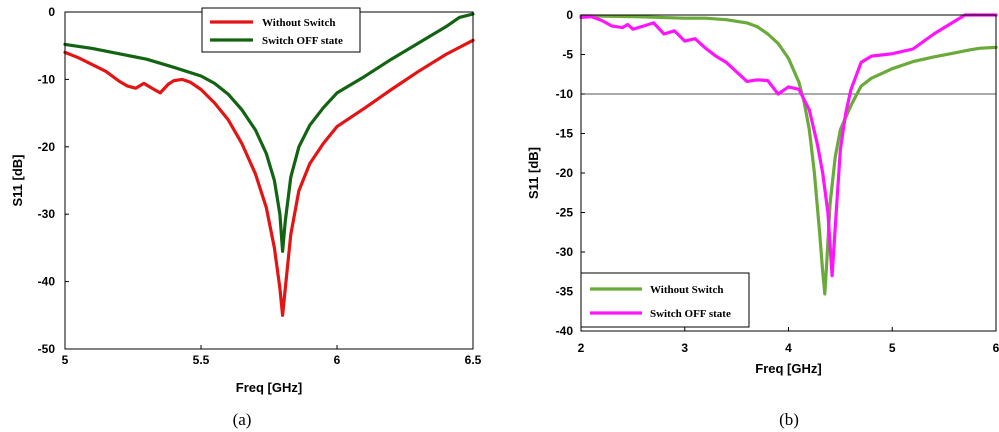 Image resolution: width=999 pixels, height=432 pixels. Describe the element at coordinates (789, 419) in the screenshot. I see `panel-caption: (b)` at that location.